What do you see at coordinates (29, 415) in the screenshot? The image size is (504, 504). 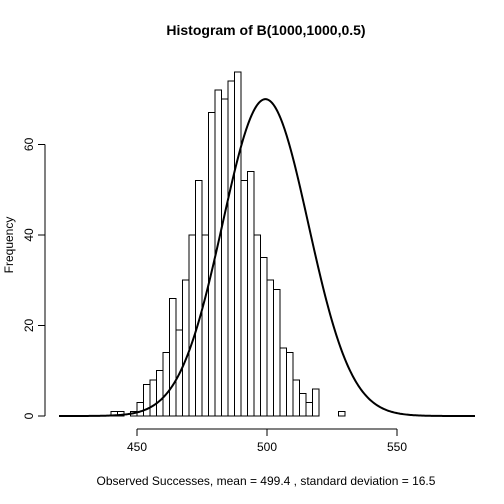 I see `y-tick-label: 0` at bounding box center [29, 415].